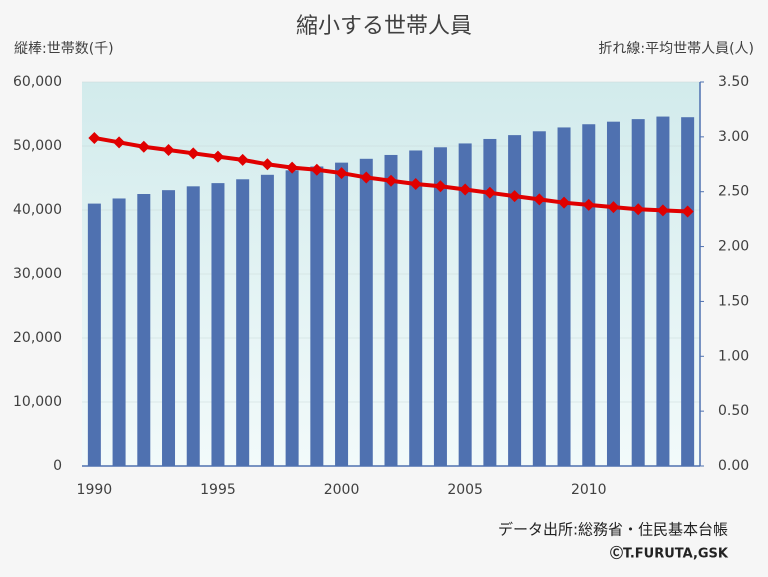 The height and width of the screenshot is (577, 768). What do you see at coordinates (64, 49) in the screenshot?
I see `y-axis-label: 縦棒:世帯数(千)` at bounding box center [64, 49].